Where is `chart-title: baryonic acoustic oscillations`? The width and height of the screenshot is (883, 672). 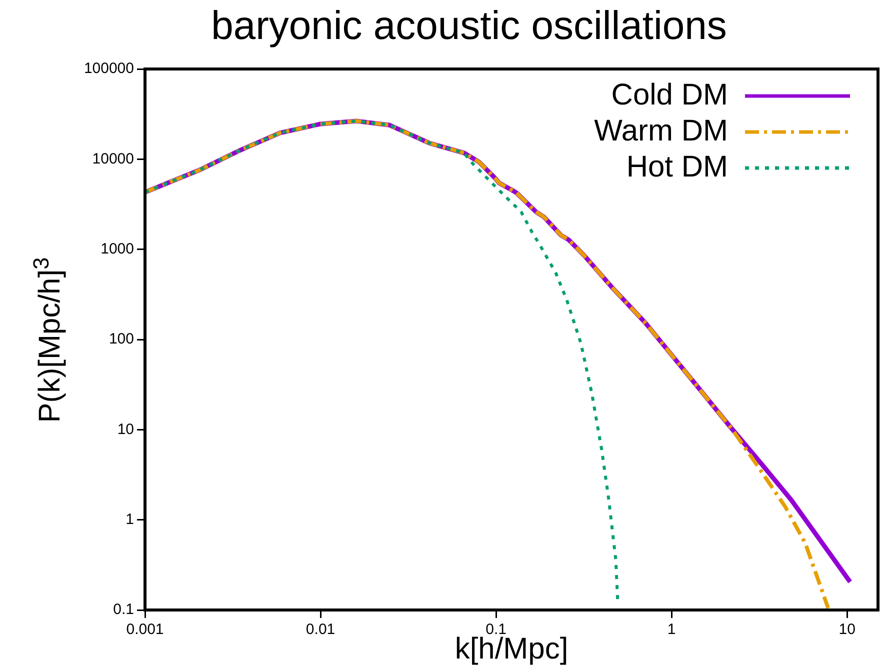 chart-title: baryonic acoustic oscillations is located at coordinates (469, 26).